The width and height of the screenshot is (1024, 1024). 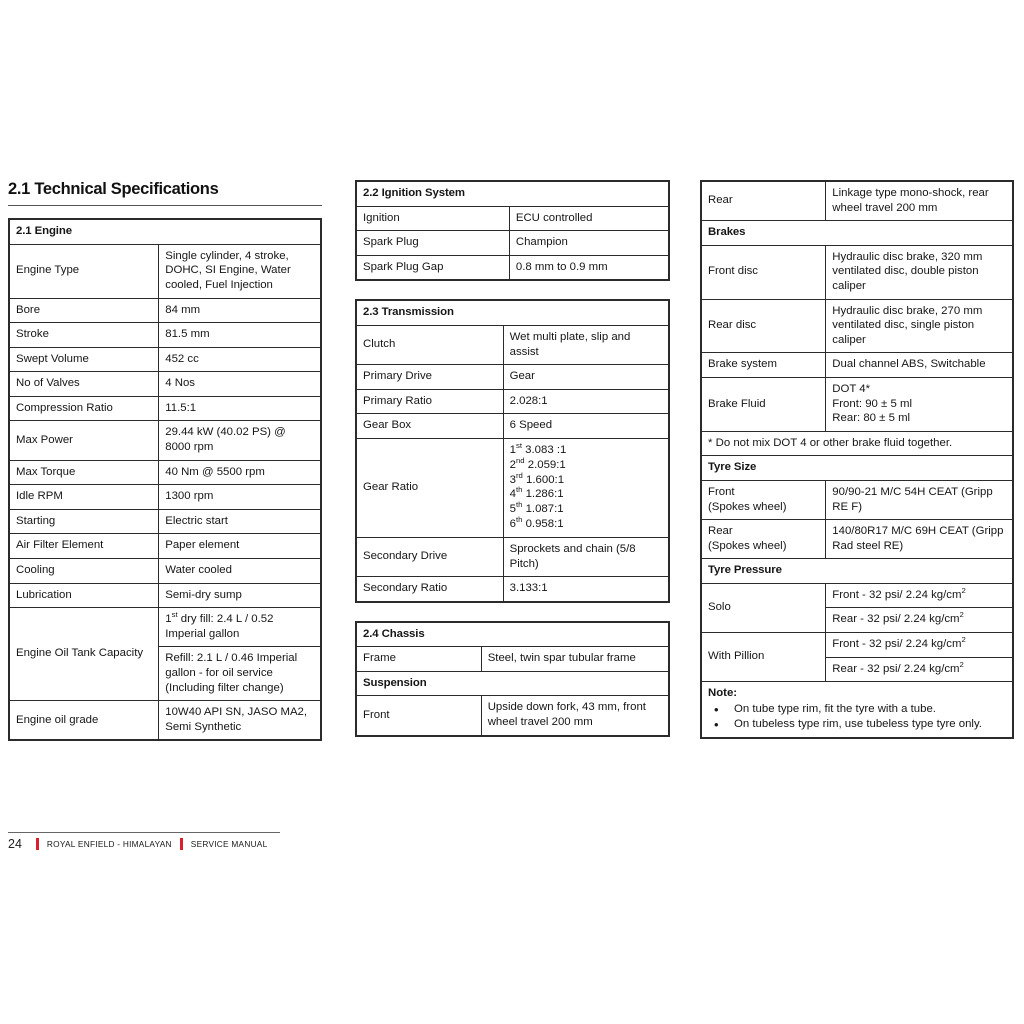 What do you see at coordinates (84, 359) in the screenshot?
I see `row-label: Swept Volume` at bounding box center [84, 359].